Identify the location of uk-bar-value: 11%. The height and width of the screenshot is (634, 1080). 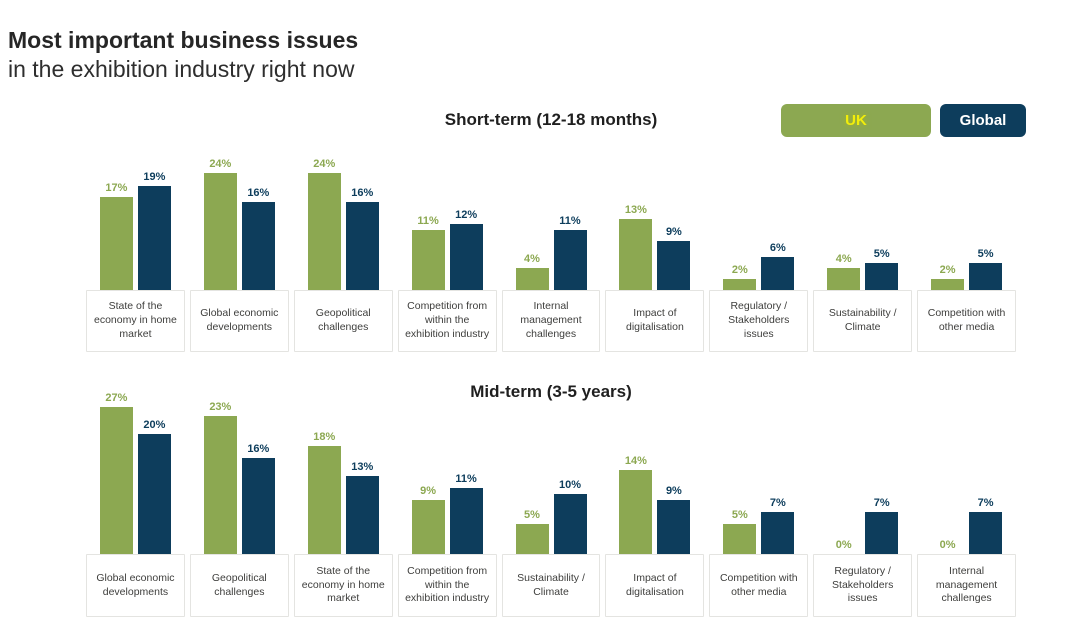
(428, 220).